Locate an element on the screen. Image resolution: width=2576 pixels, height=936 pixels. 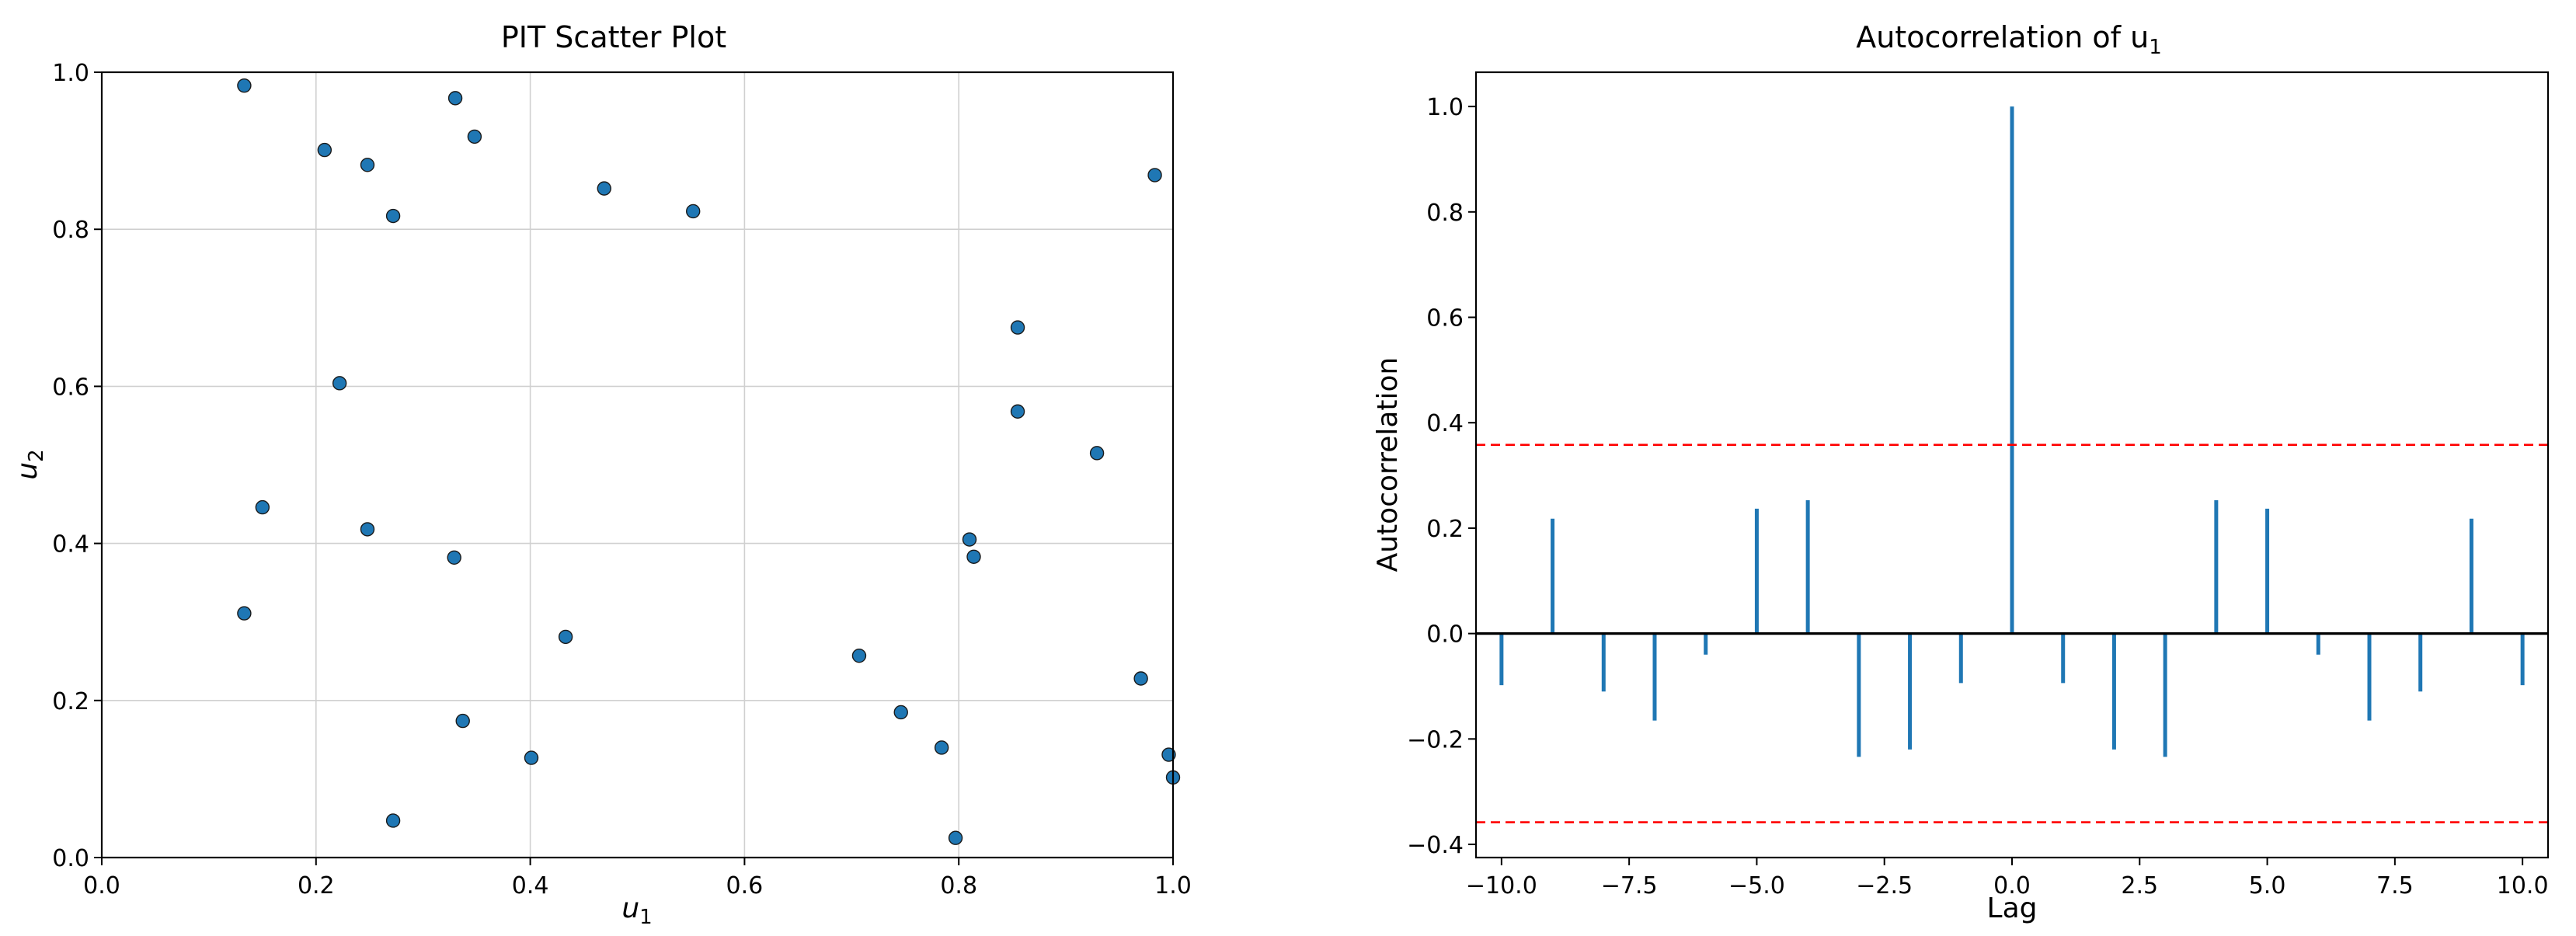
y-tick-label: −0.4 is located at coordinates (1435, 846).